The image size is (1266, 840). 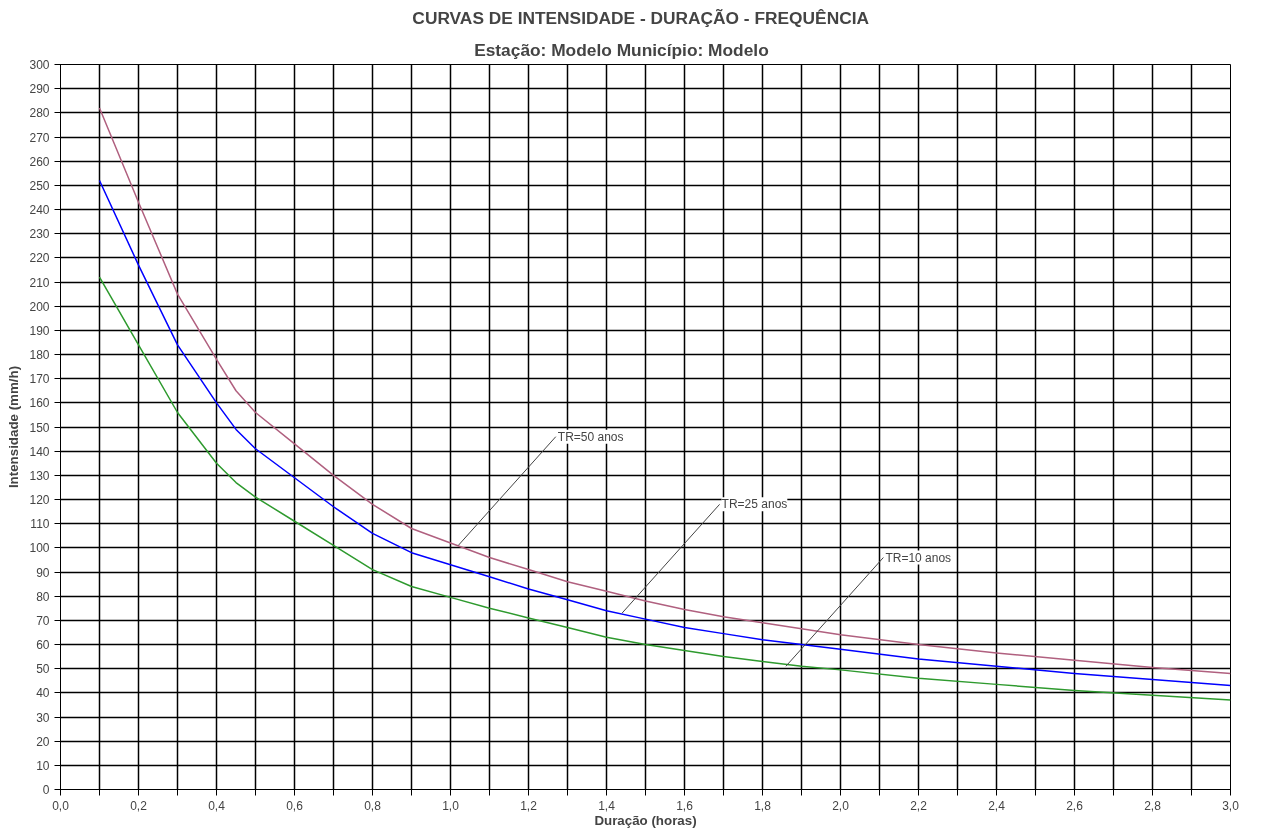 I want to click on y-tick-label: 260, so click(x=39, y=161).